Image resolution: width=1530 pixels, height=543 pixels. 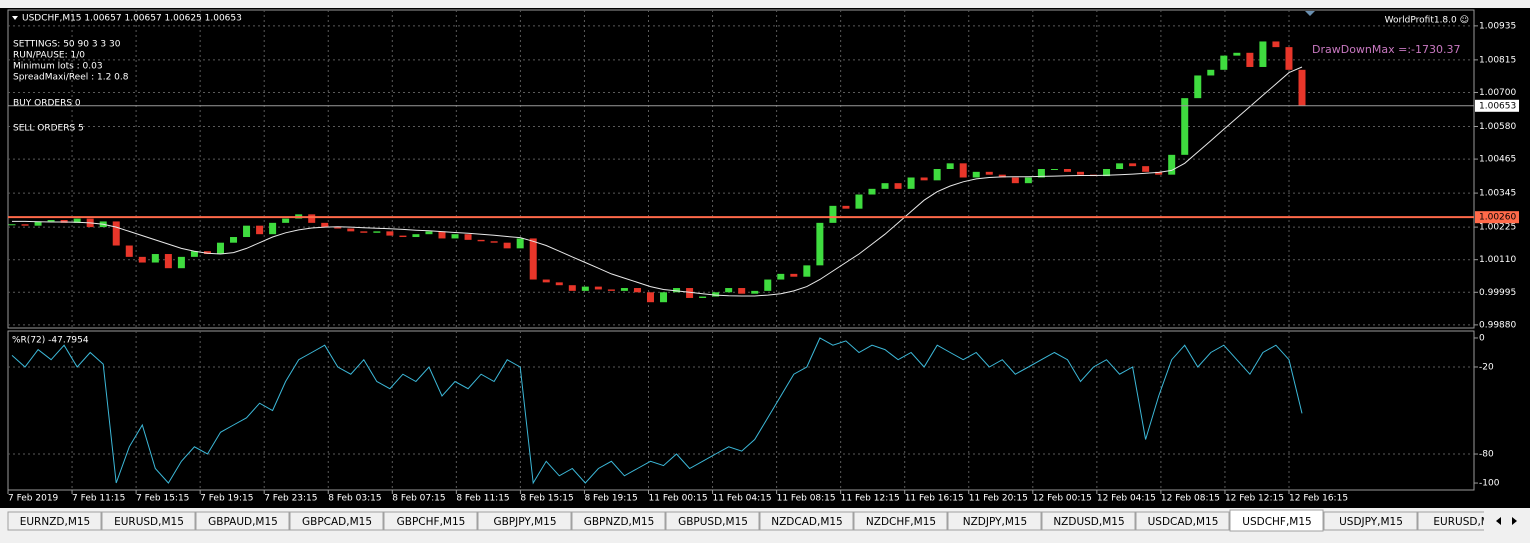 What do you see at coordinates (15, 18) in the screenshot?
I see `menu-arrow` at bounding box center [15, 18].